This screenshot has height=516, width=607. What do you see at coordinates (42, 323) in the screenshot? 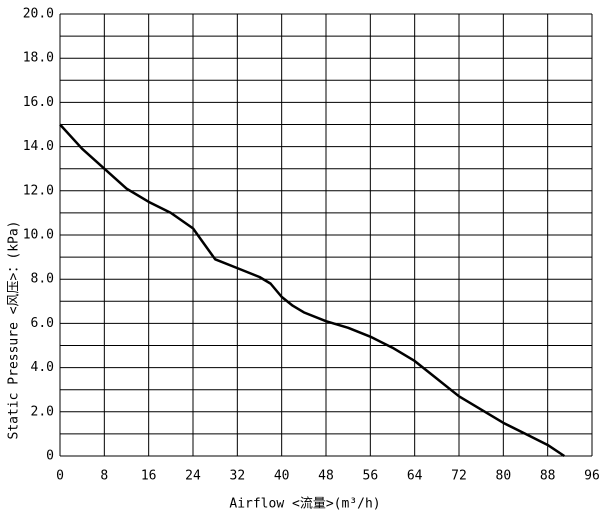
I see `y-tick-label: 6.0` at bounding box center [42, 323].